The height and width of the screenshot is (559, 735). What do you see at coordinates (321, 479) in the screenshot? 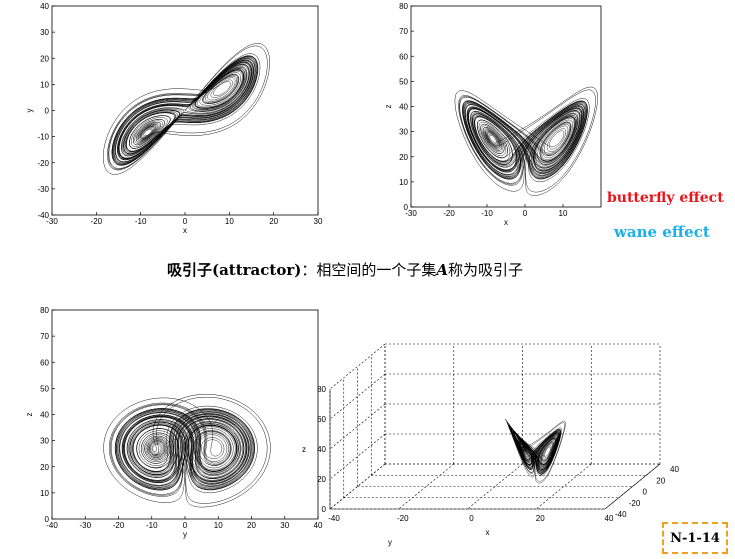
I see `z-tick-label: 20` at bounding box center [321, 479].